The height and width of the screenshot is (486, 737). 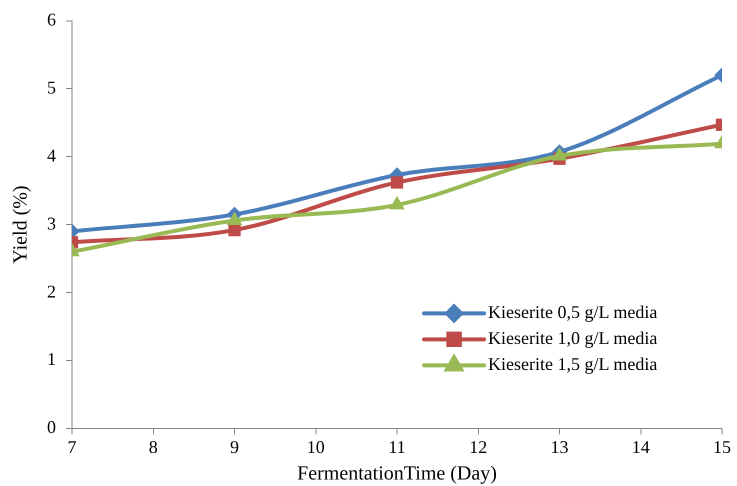 What do you see at coordinates (72, 446) in the screenshot?
I see `x-tick-label: 7` at bounding box center [72, 446].